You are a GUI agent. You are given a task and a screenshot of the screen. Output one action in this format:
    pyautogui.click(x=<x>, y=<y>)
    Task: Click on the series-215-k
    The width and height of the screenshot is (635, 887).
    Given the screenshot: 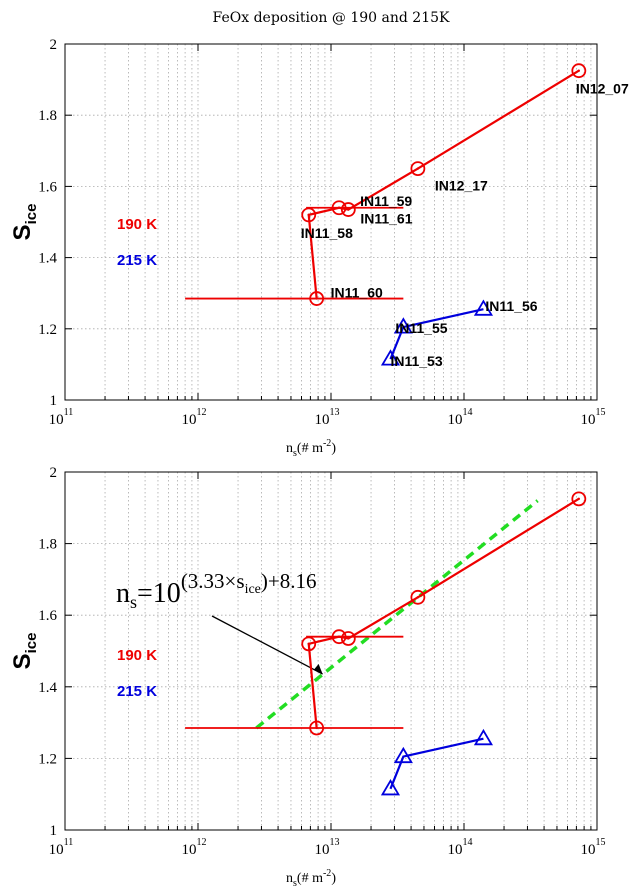 What is the action you would take?
    pyautogui.click(x=437, y=762)
    